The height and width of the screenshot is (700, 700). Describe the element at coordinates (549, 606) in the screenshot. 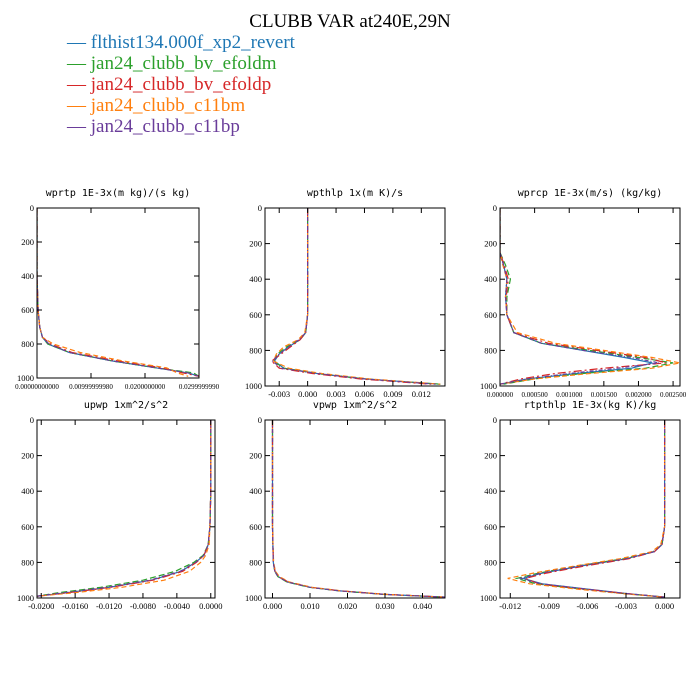

I see `x-tick-label: -0.009` at that location.